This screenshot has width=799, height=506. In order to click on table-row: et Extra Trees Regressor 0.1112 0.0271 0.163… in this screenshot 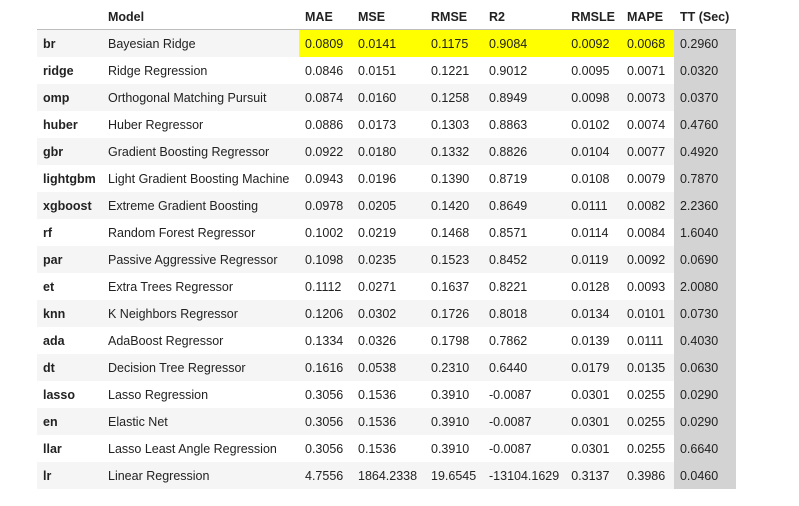, I will do `click(386, 286)`.